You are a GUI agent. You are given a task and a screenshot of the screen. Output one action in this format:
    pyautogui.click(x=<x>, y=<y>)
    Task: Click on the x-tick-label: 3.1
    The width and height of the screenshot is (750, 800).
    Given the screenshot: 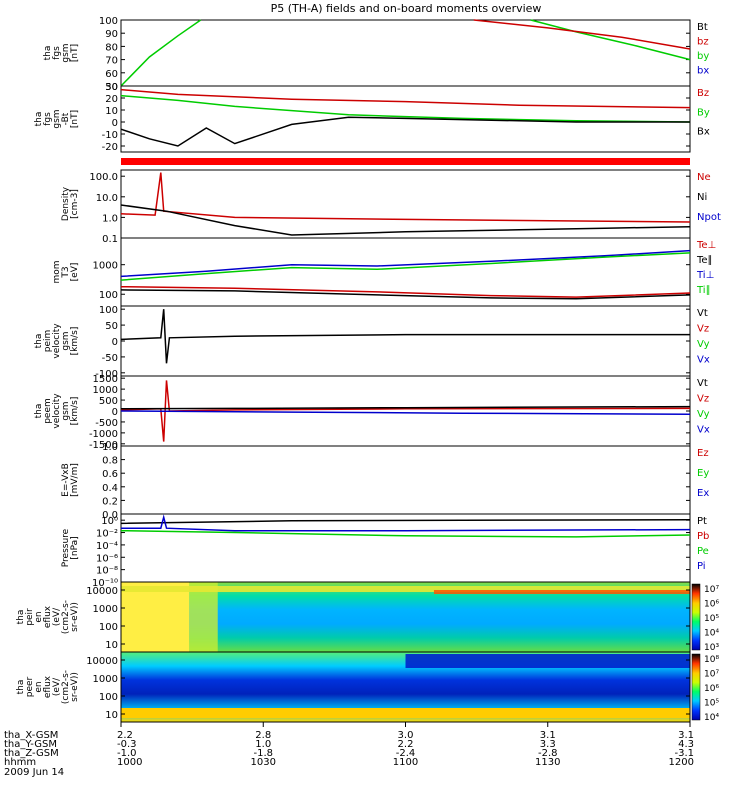 What is the action you would take?
    pyautogui.click(x=686, y=735)
    